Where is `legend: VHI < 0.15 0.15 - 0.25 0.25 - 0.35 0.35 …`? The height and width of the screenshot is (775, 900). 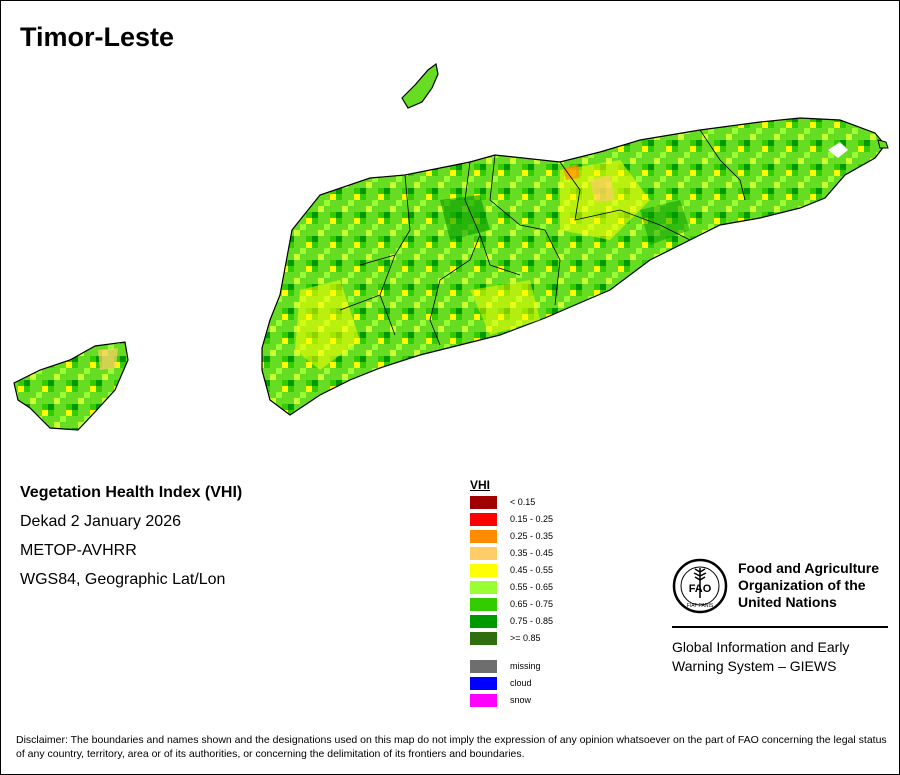
legend: VHI < 0.15 0.15 - 0.25 0.25 - 0.35 0.35 … is located at coordinates (530, 593).